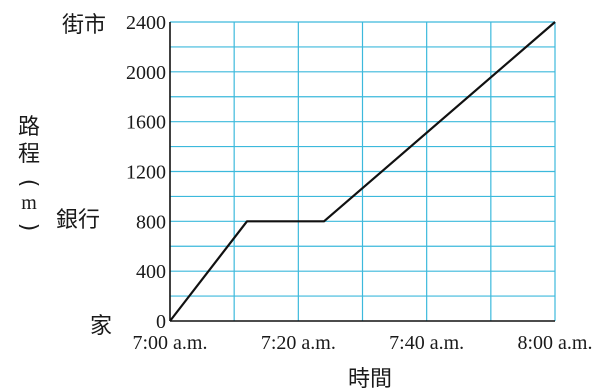  What do you see at coordinates (146, 23) in the screenshot?
I see `y-tick-label: 2400` at bounding box center [146, 23].